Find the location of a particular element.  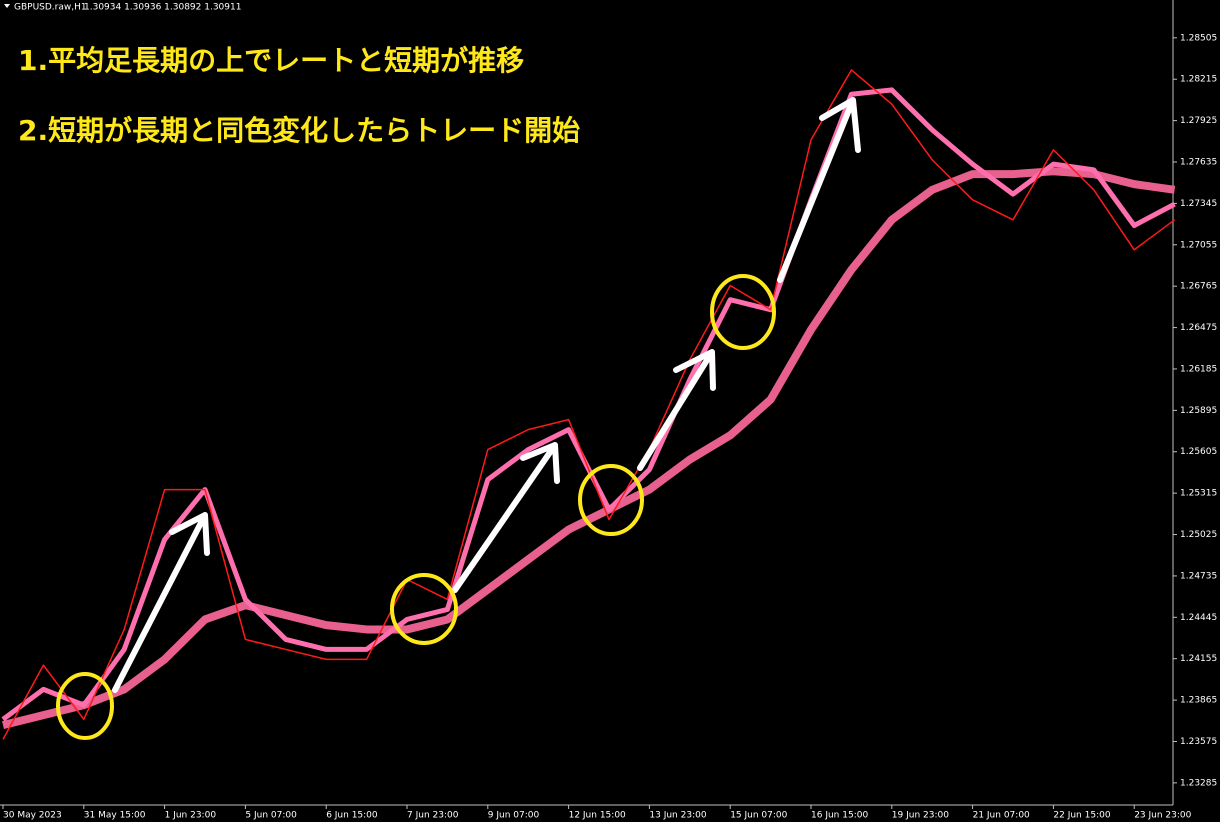

y-tick-label: 1.25315 is located at coordinates (1198, 494).